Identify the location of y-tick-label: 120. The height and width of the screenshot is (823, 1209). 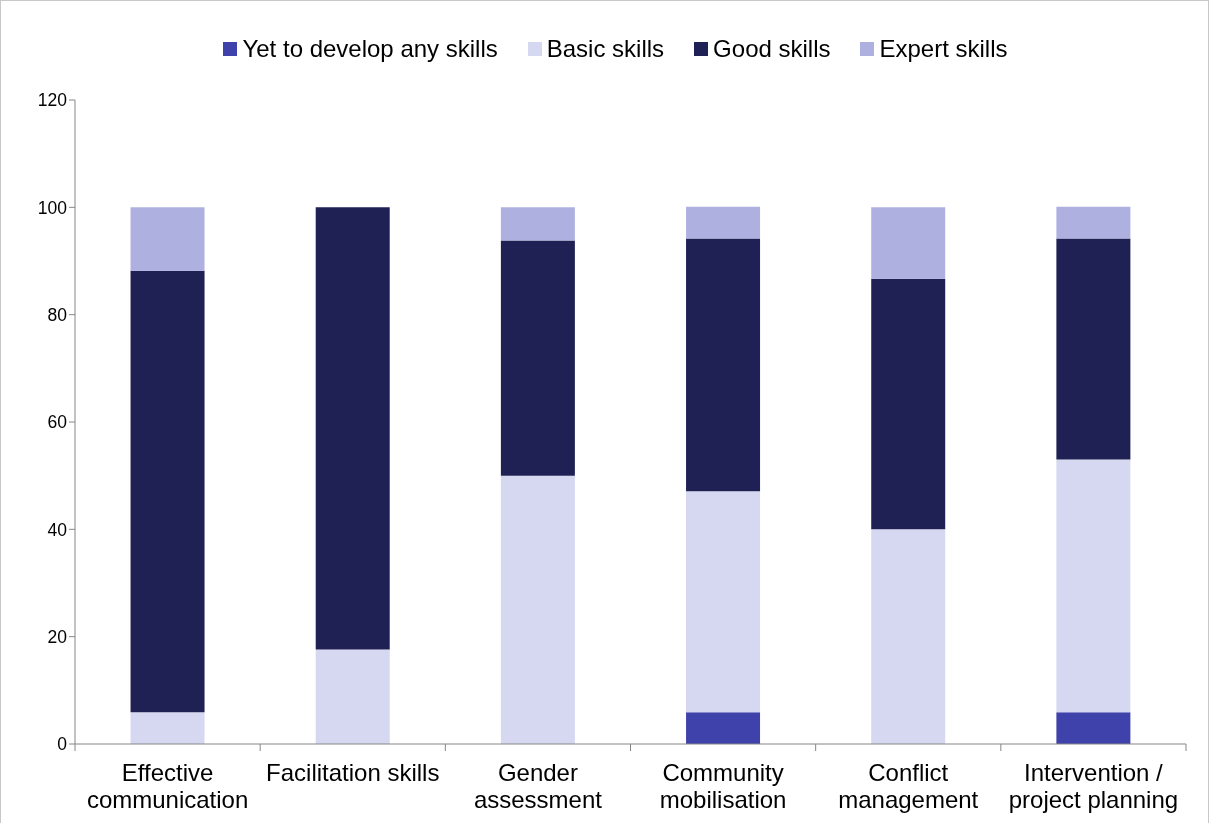
(52, 100).